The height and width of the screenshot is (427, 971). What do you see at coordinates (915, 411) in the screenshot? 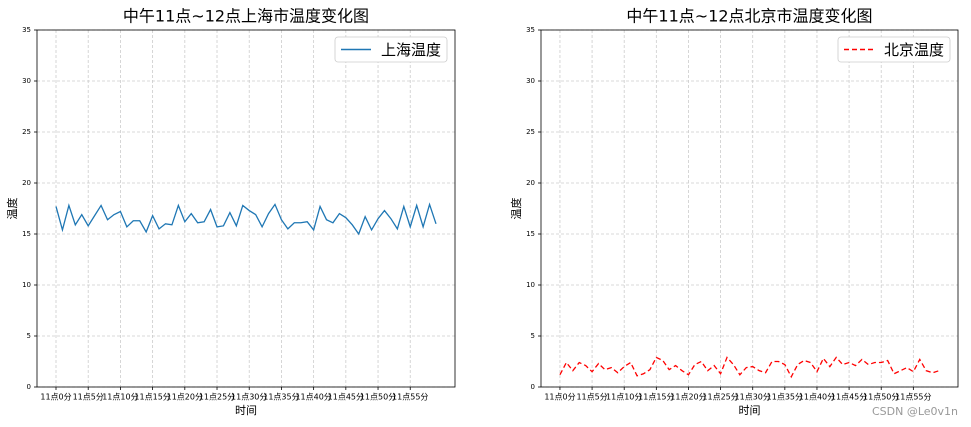
I see `watermark: CSDN @Le0v1n` at bounding box center [915, 411].